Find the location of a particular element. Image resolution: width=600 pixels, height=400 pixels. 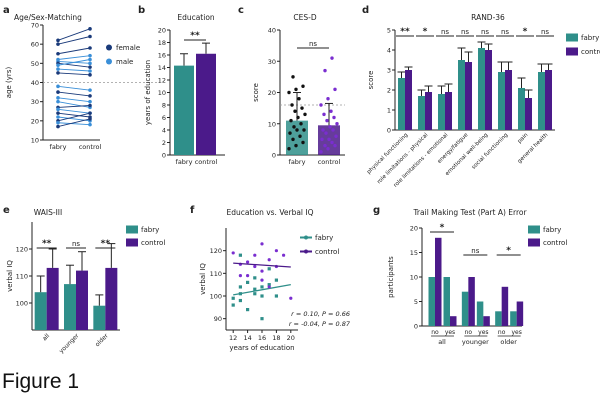

g-y-tick-label: 10 is located at coordinates (414, 278).